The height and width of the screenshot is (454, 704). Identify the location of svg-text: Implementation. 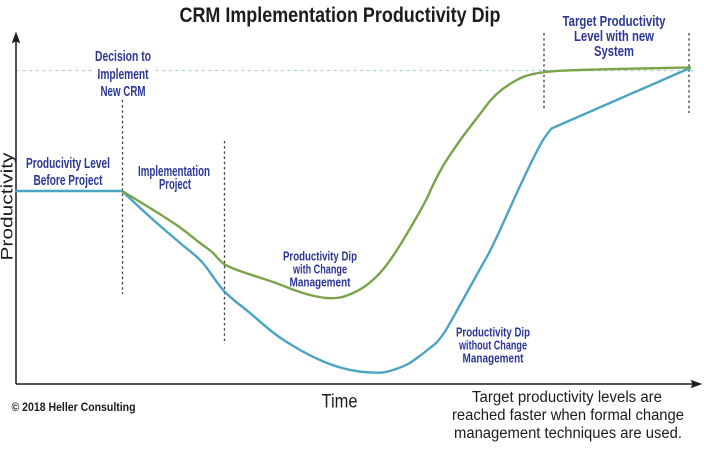
(174, 172).